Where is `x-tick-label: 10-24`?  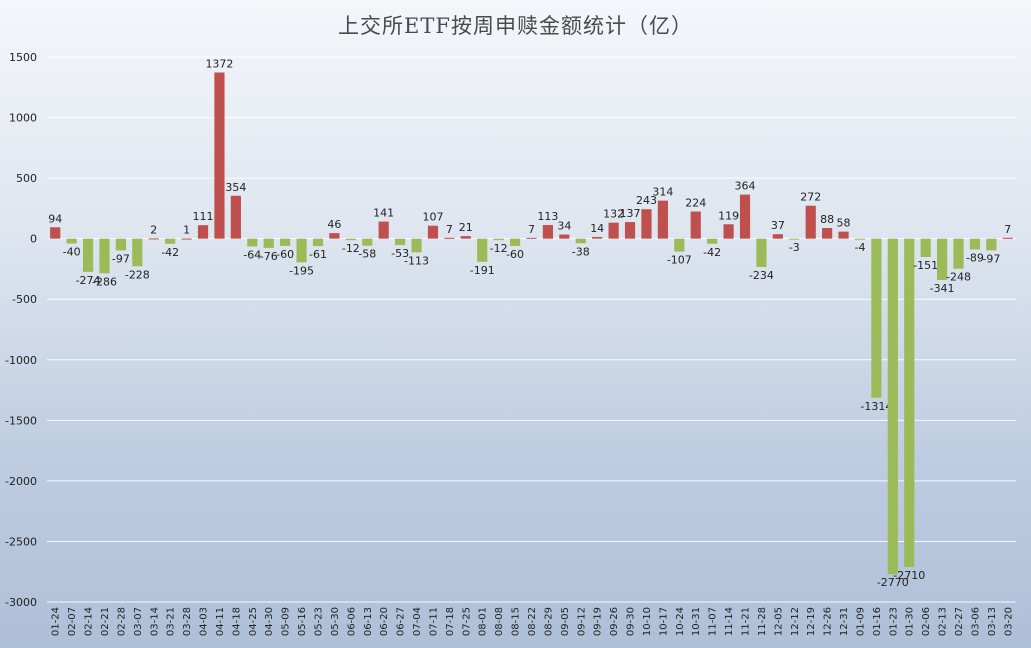 x-tick-label: 10-24 is located at coordinates (680, 621).